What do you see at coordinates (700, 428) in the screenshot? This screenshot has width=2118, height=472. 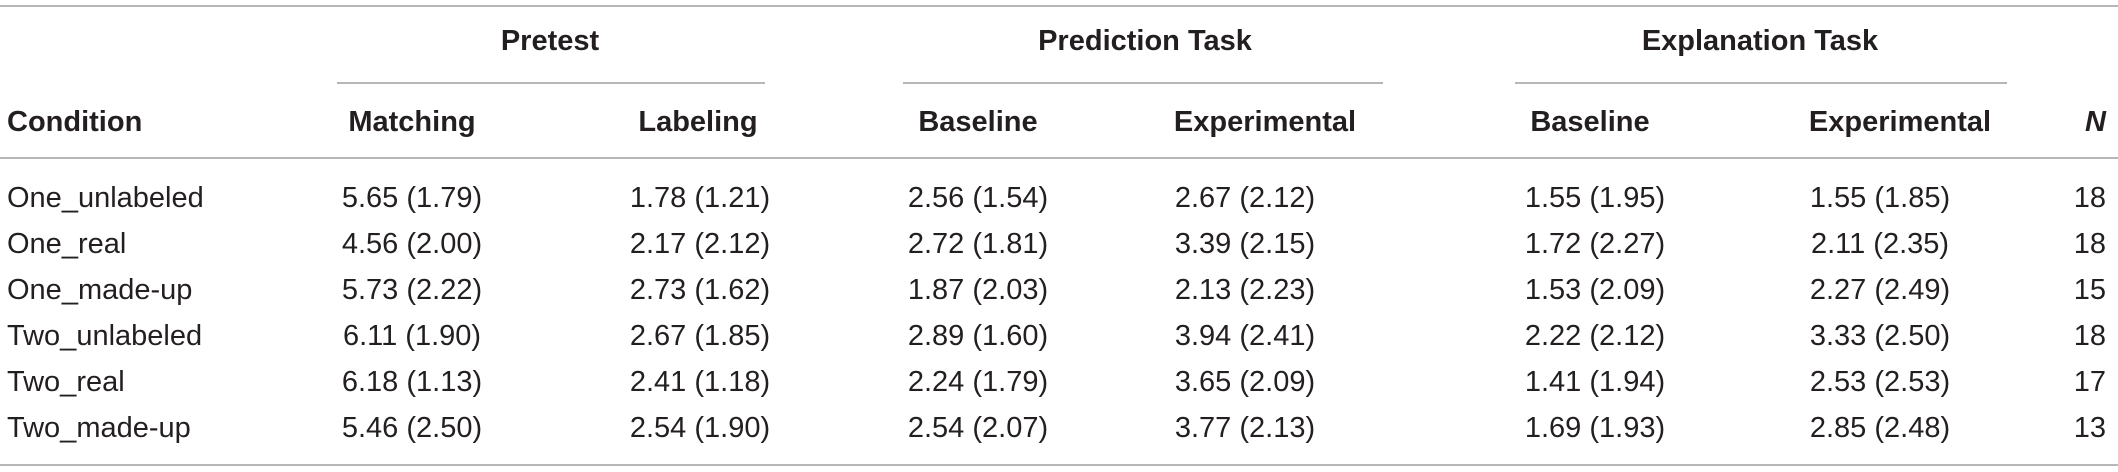 I see `cell-pretest-labeling: 2.54 (1.90)` at bounding box center [700, 428].